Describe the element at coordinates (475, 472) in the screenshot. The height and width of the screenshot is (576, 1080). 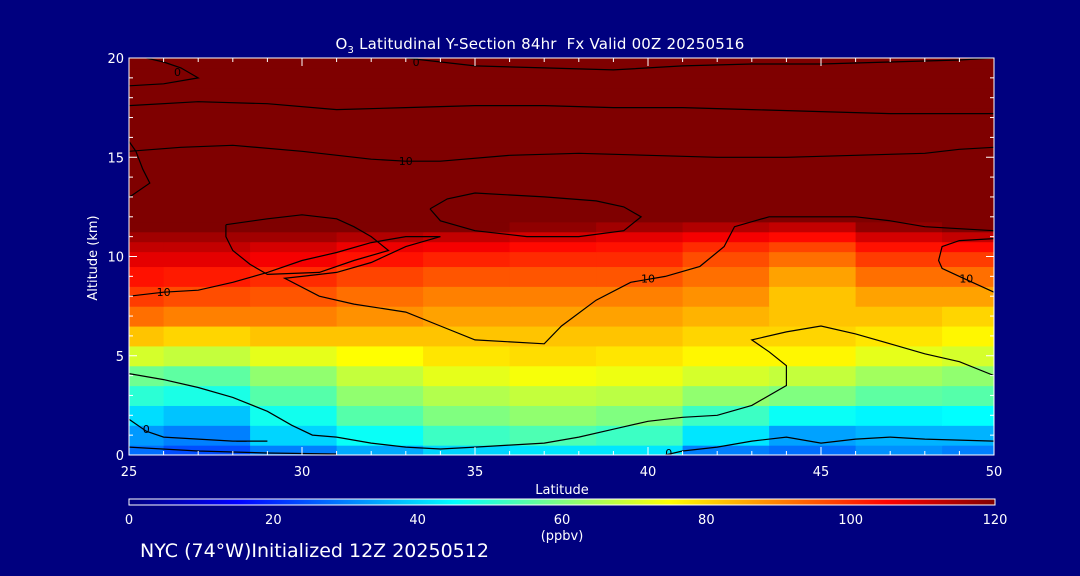
I see `x-tick-label: 35` at that location.